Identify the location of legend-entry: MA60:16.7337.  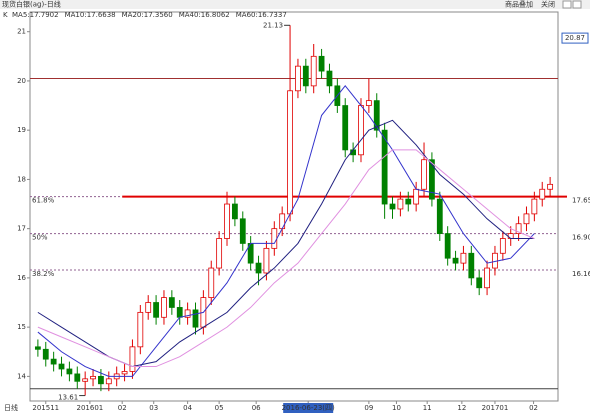
(261, 15).